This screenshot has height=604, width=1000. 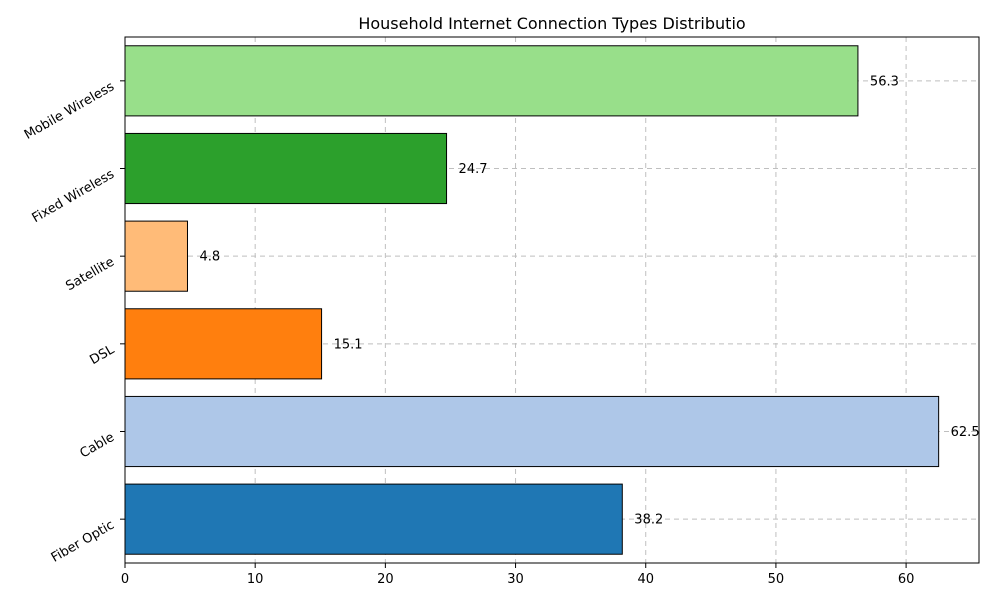 What do you see at coordinates (491, 81) in the screenshot?
I see `bar-mobile-wireless` at bounding box center [491, 81].